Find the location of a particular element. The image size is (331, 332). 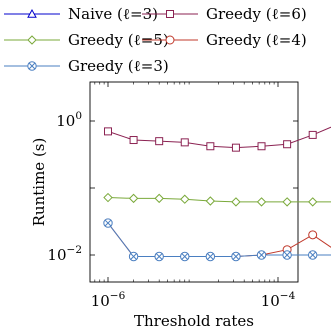

y-axis-label: Runtime (s) is located at coordinates (39, 182).